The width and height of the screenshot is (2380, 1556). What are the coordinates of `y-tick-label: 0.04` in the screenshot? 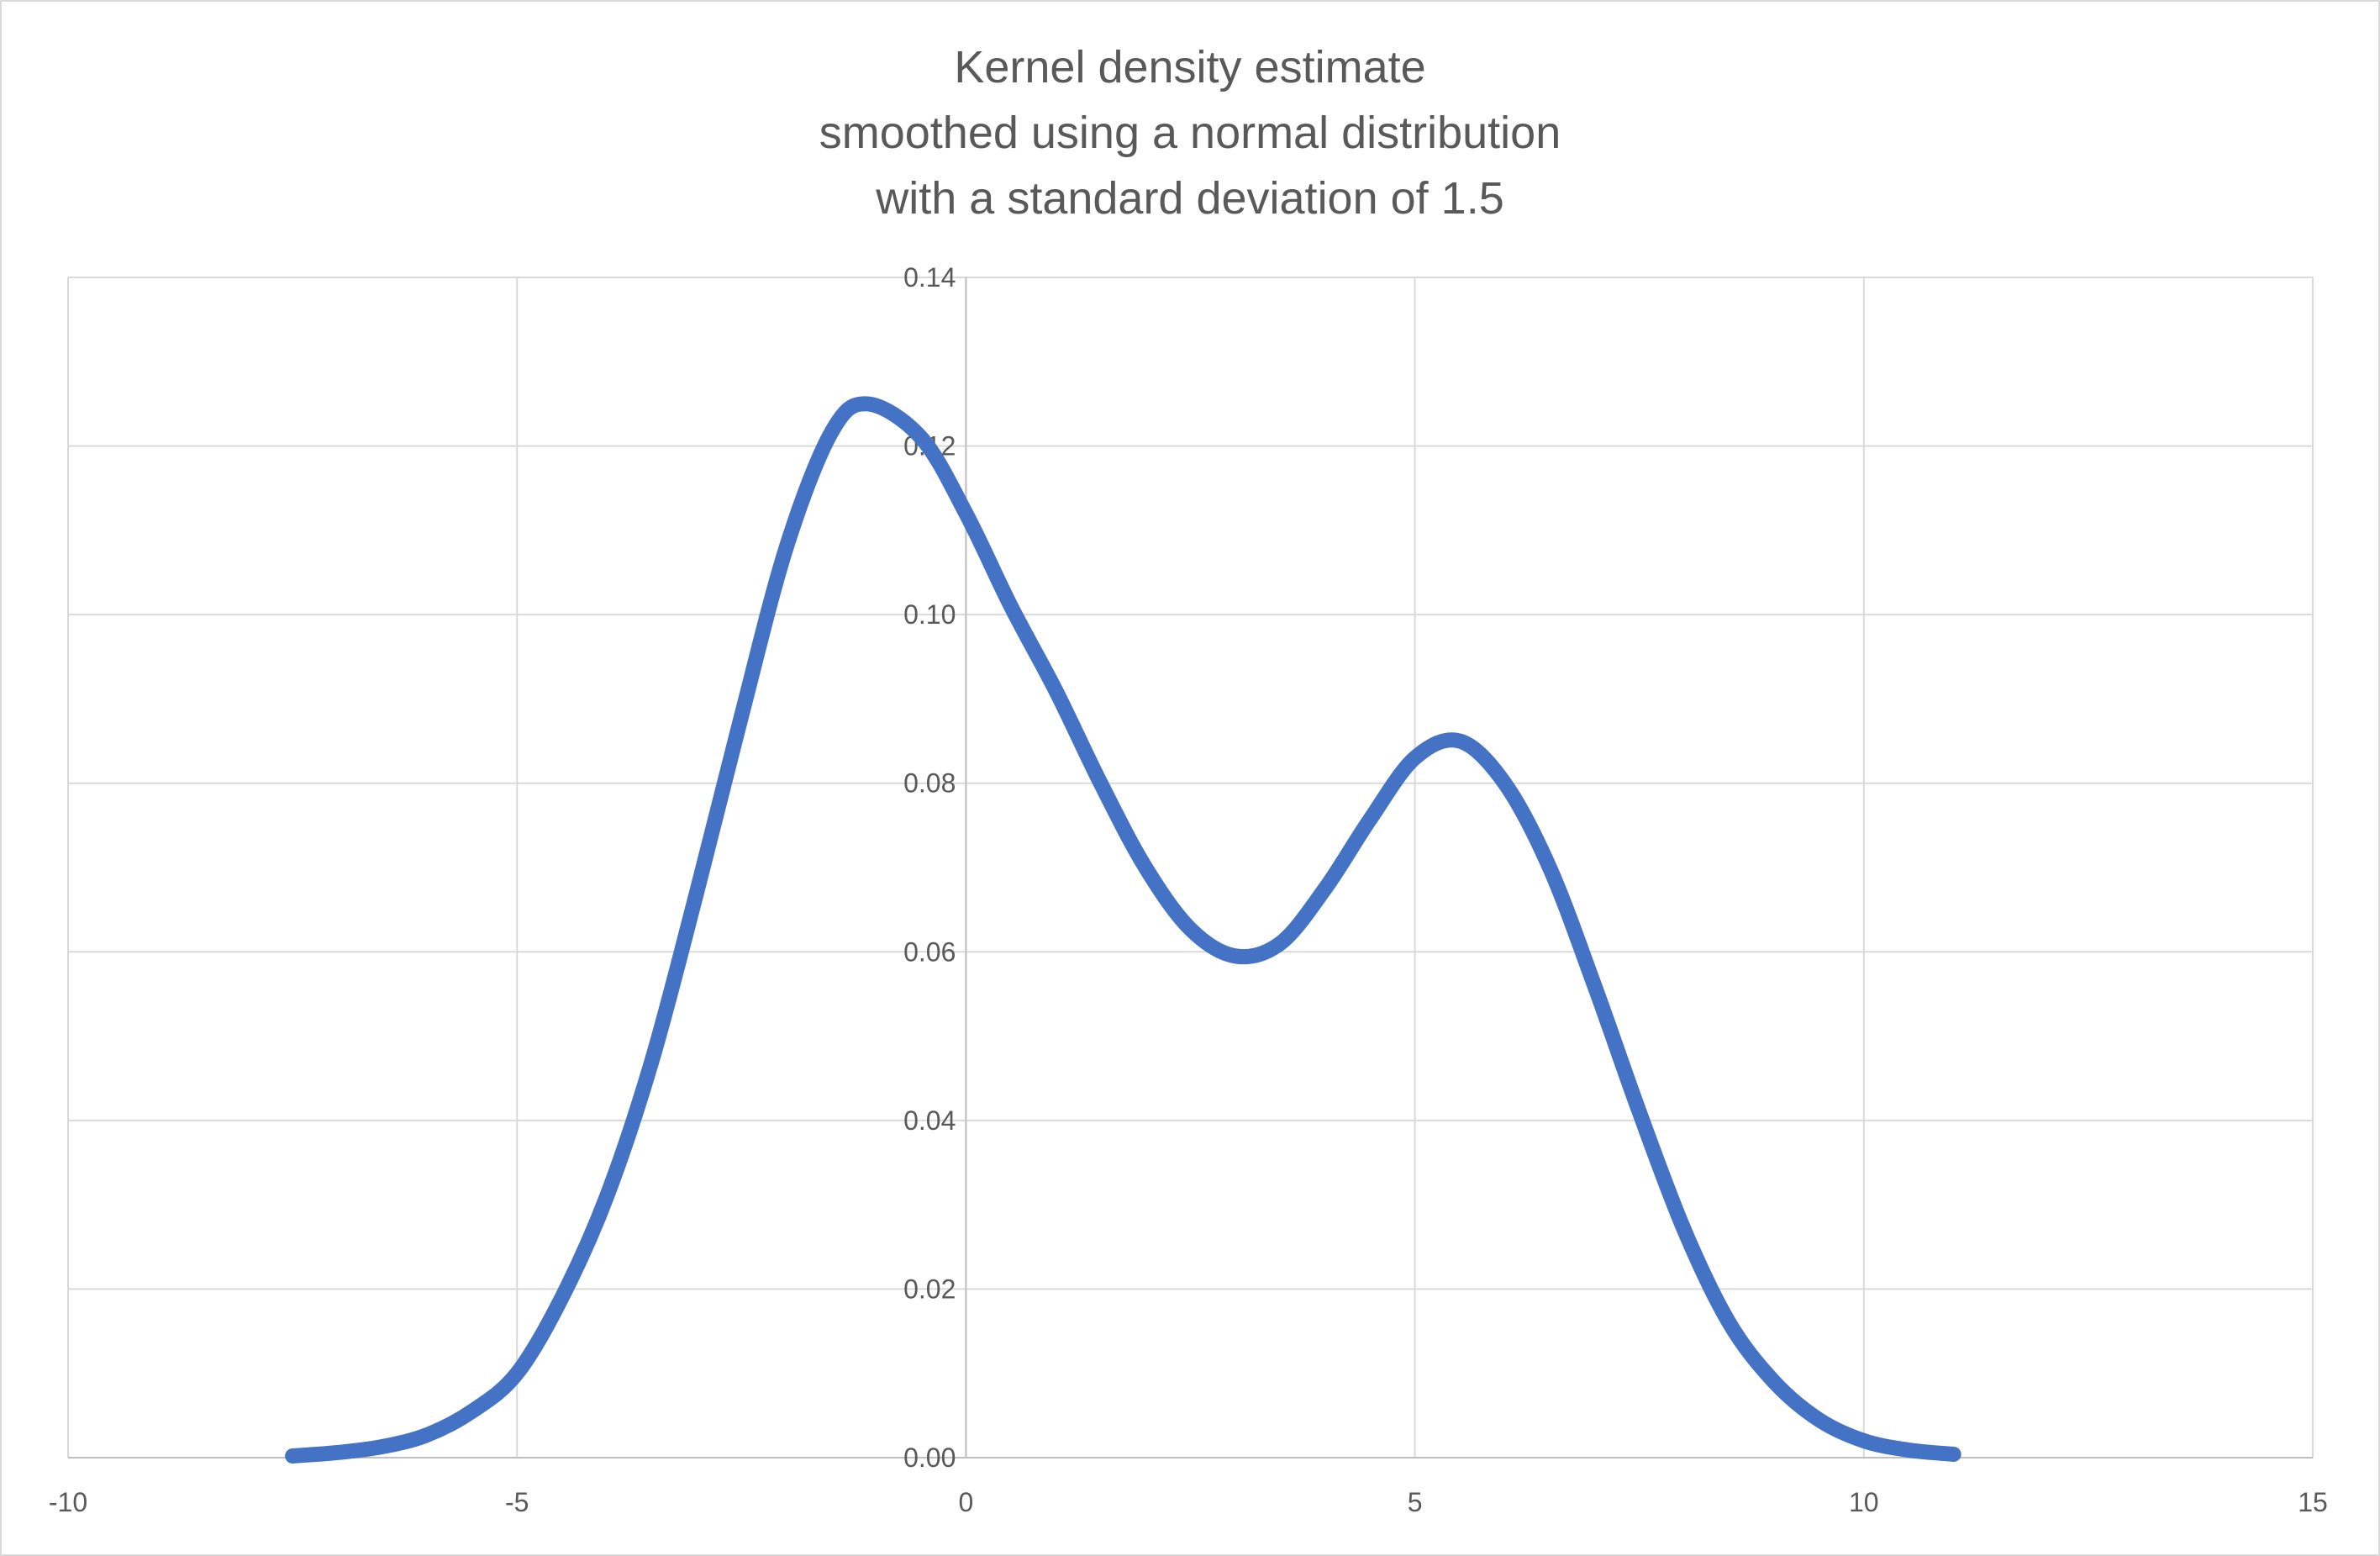 It's located at (929, 1120).